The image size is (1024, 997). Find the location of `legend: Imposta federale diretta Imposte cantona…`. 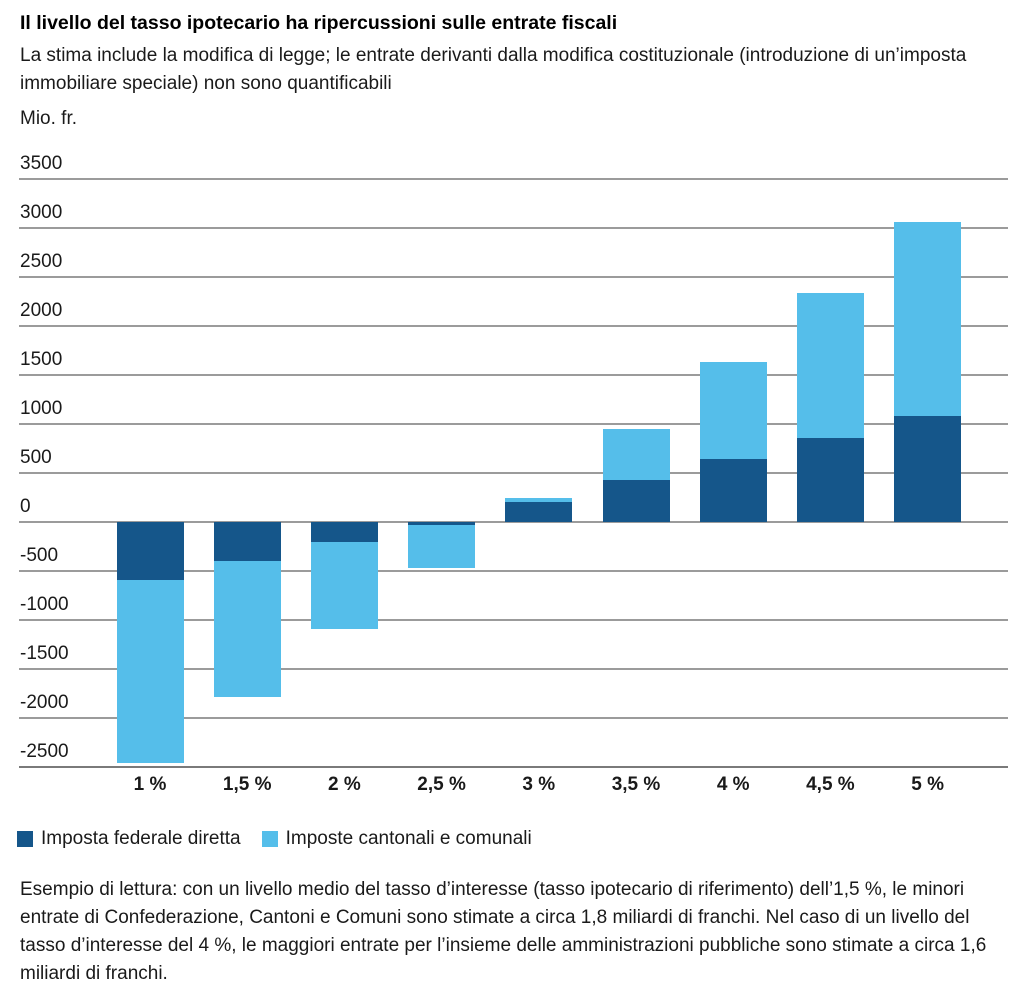

legend: Imposta federale diretta Imposte cantona… is located at coordinates (274, 839).